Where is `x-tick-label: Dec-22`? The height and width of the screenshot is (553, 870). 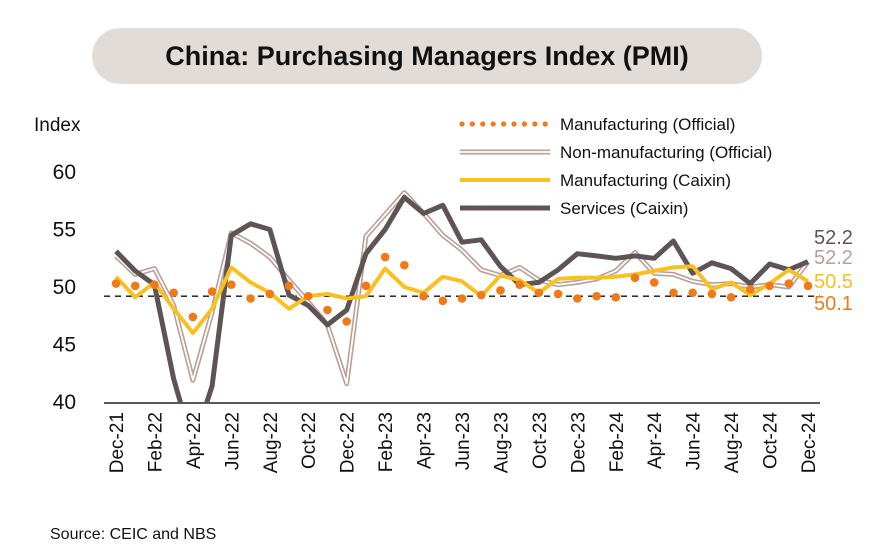
x-tick-label: Dec-22 is located at coordinates (348, 442).